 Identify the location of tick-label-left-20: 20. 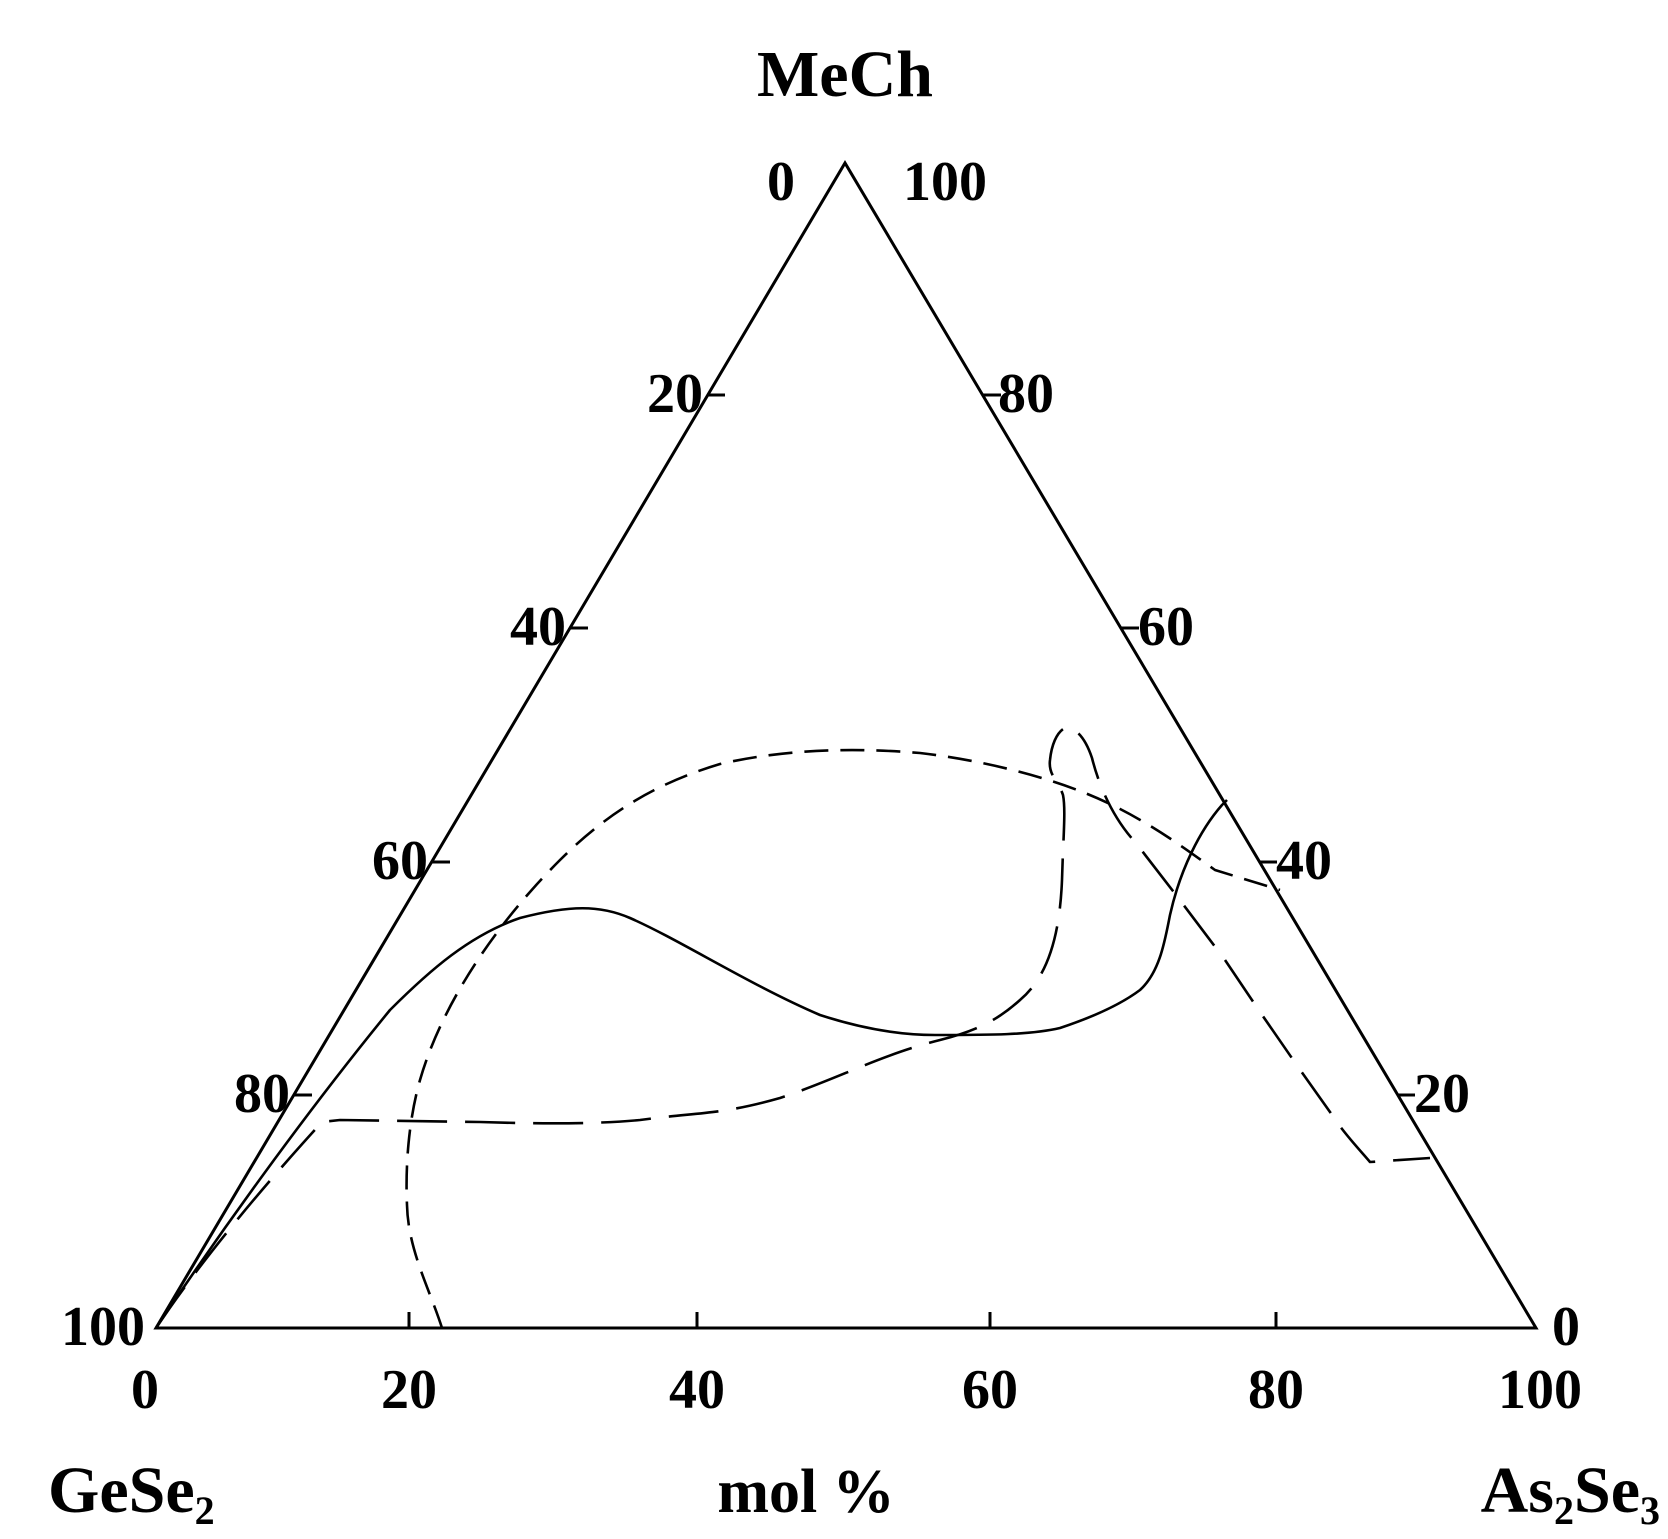
(675, 394).